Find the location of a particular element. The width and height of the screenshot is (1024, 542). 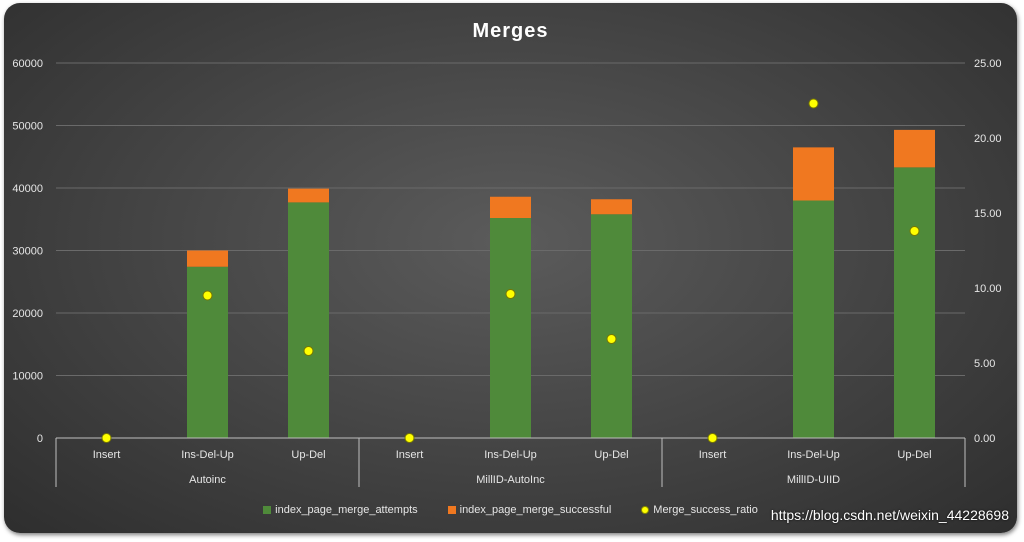

y-right-tick-label: 5.00 is located at coordinates (984, 364).